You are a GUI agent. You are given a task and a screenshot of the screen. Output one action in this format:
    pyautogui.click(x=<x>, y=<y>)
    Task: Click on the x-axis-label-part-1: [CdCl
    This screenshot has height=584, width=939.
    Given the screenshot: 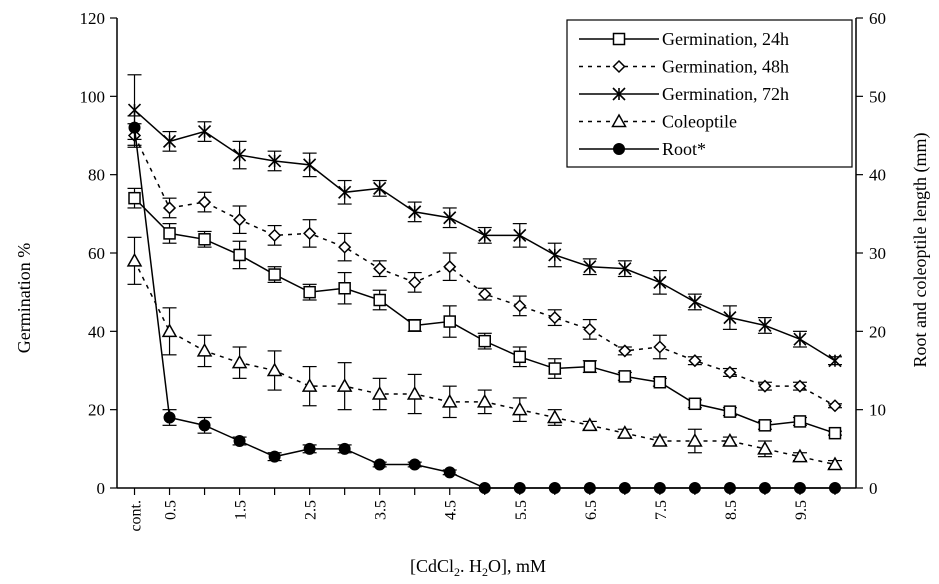 What is the action you would take?
    pyautogui.click(x=432, y=566)
    